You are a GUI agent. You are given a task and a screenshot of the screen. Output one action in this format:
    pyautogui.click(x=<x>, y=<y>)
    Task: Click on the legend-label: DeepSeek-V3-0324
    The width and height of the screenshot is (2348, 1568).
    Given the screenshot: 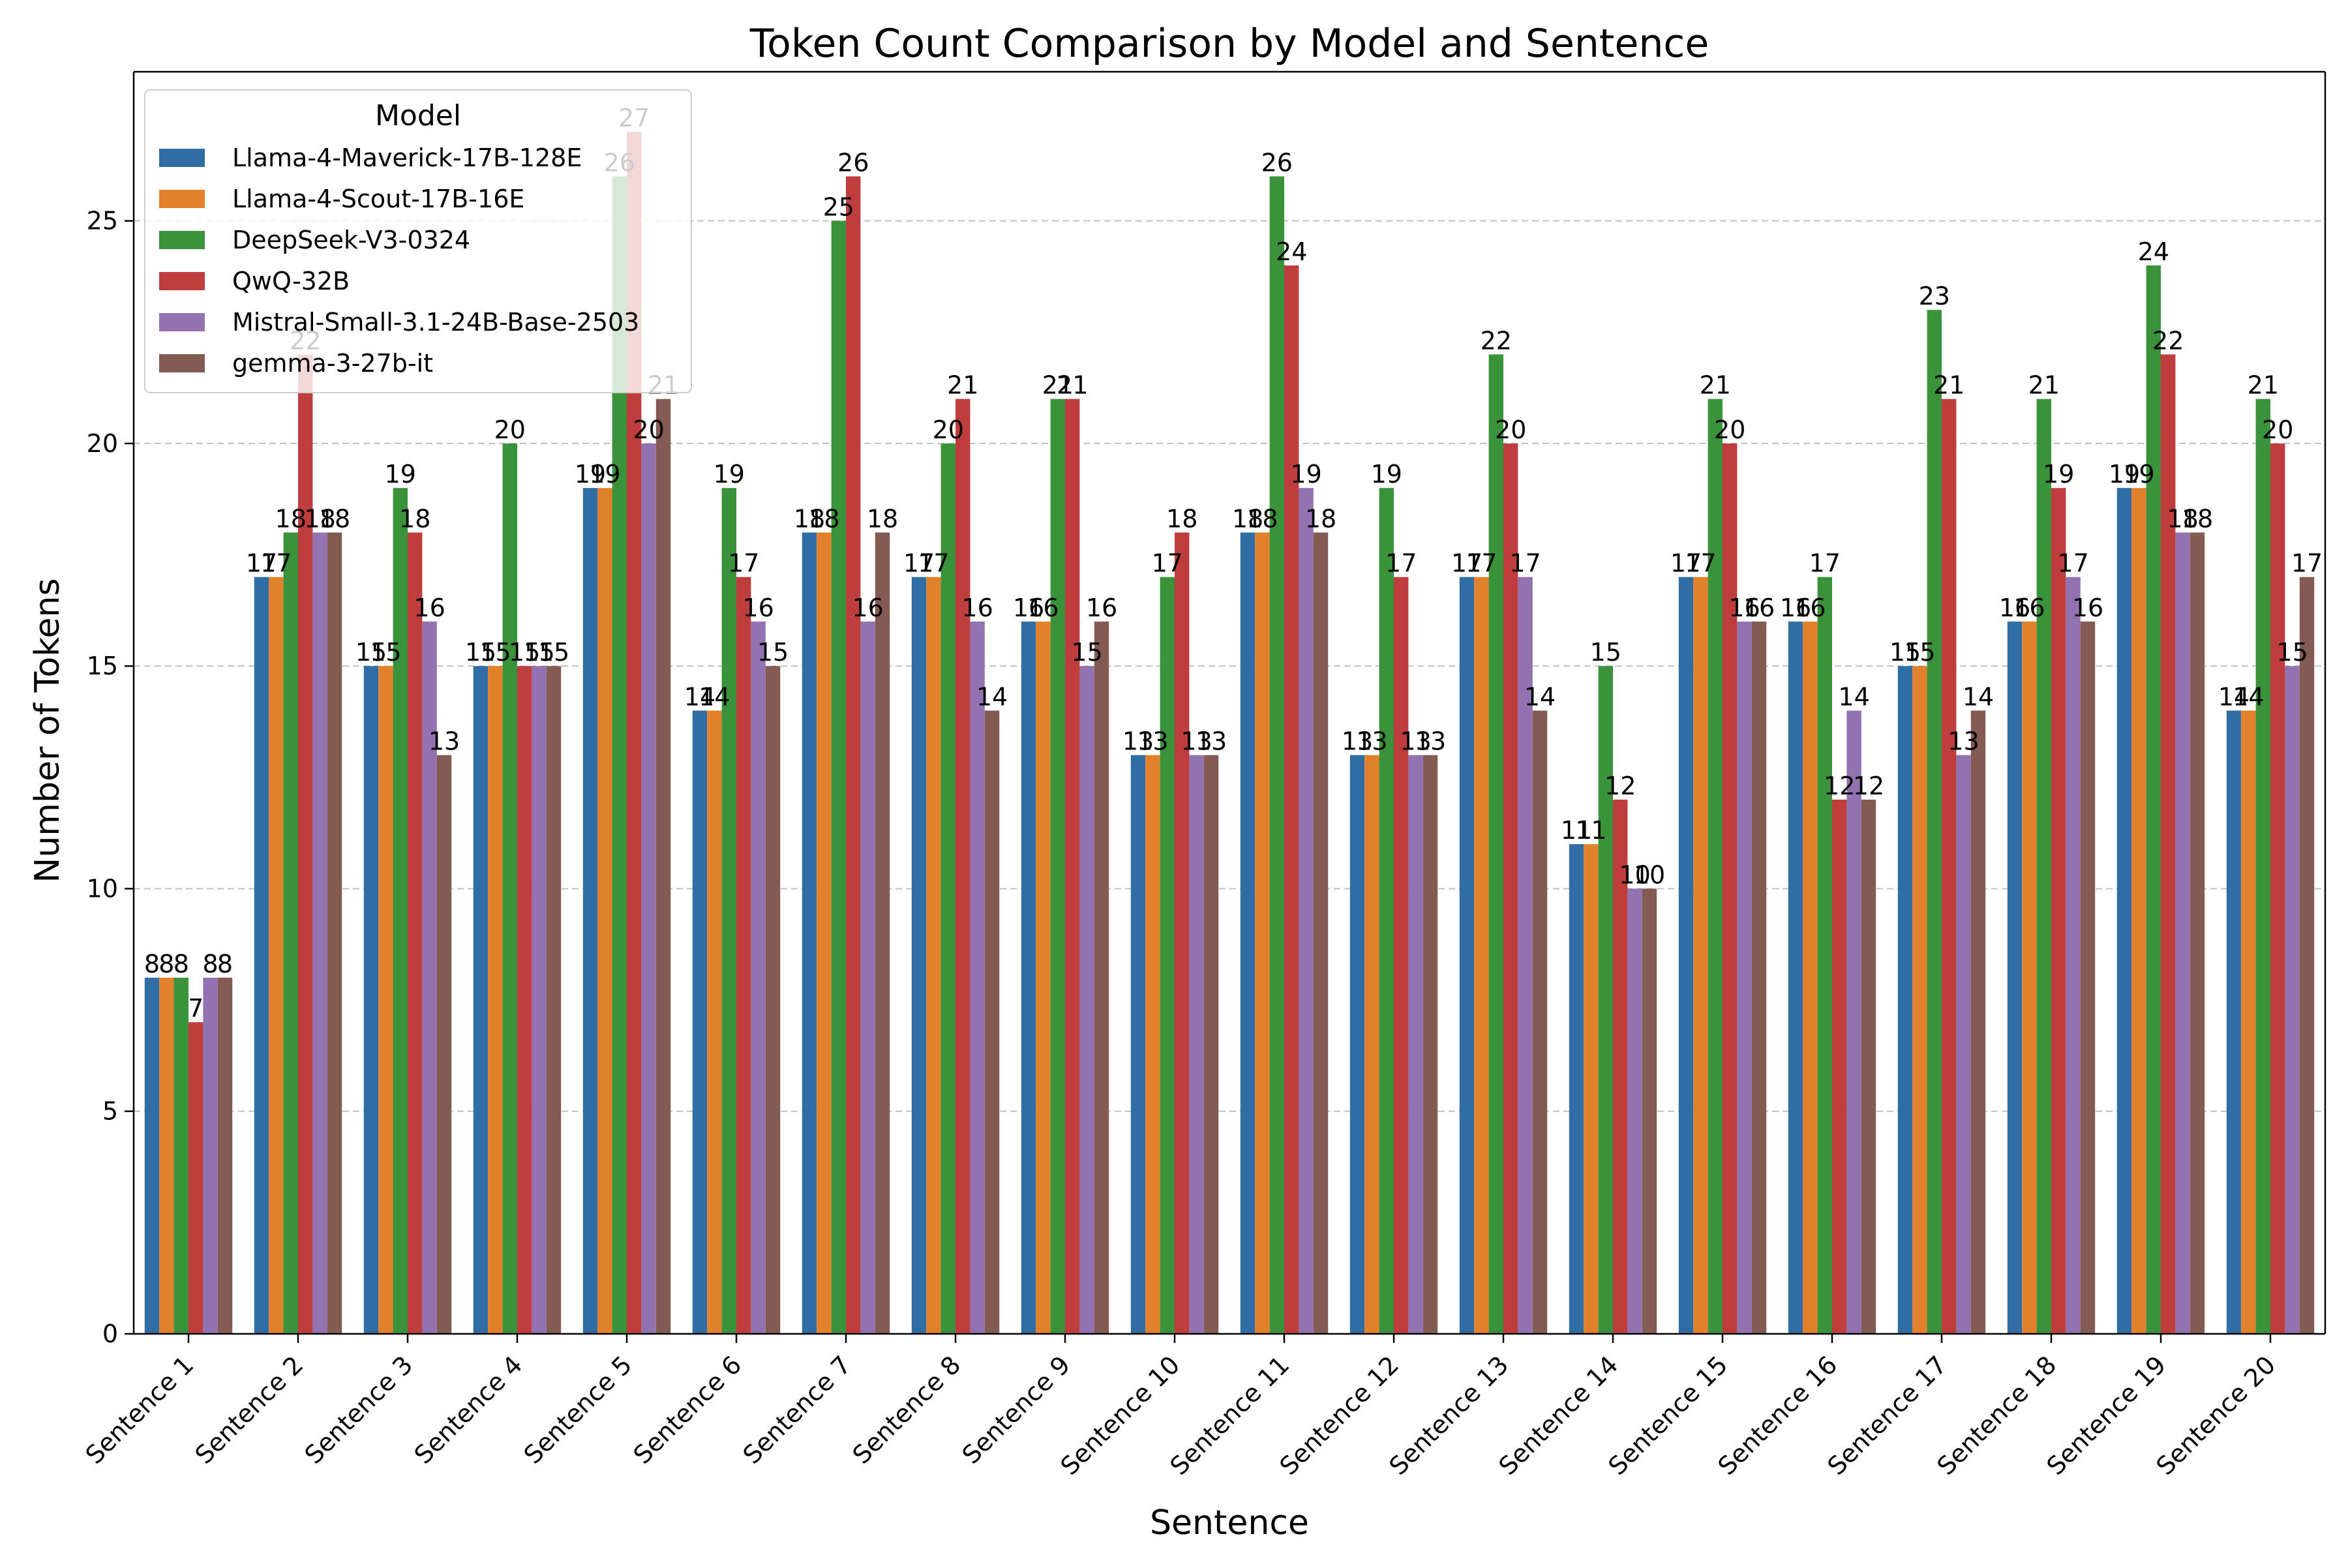 What is the action you would take?
    pyautogui.click(x=351, y=240)
    